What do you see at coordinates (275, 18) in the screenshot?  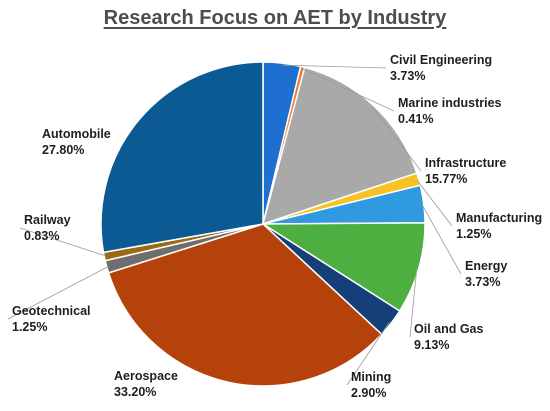 I see `chart-title: Research Focus on AET by Industry` at bounding box center [275, 18].